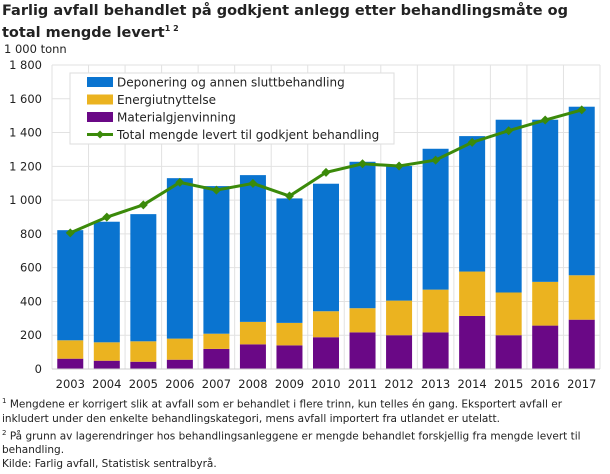  Describe the element at coordinates (581, 344) in the screenshot. I see `bar-material-2017` at that location.